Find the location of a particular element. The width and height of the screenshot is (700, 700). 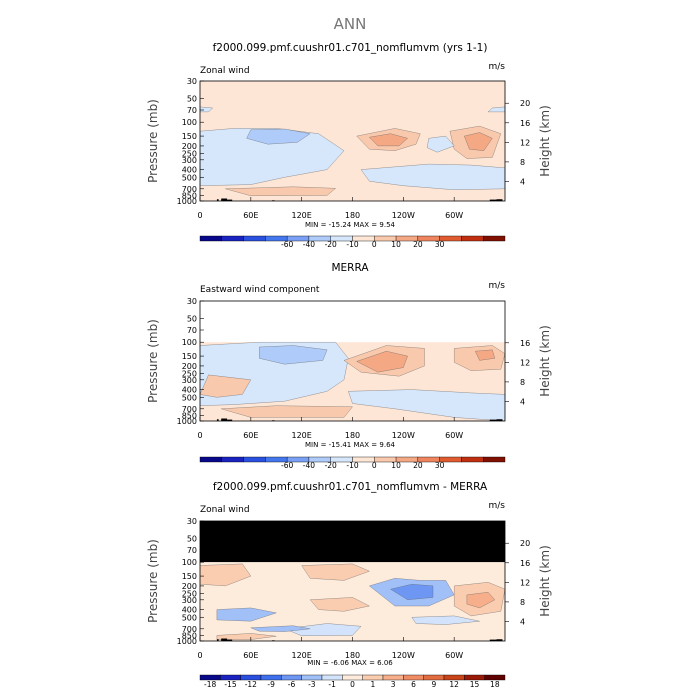

colorbar-label: -15 is located at coordinates (230, 684).